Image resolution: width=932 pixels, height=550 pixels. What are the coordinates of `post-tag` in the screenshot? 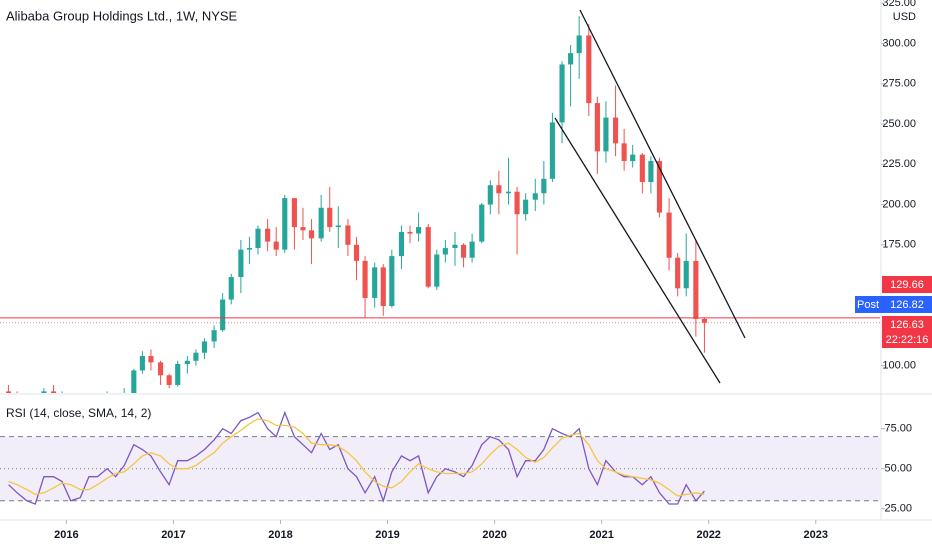 It's located at (868, 304).